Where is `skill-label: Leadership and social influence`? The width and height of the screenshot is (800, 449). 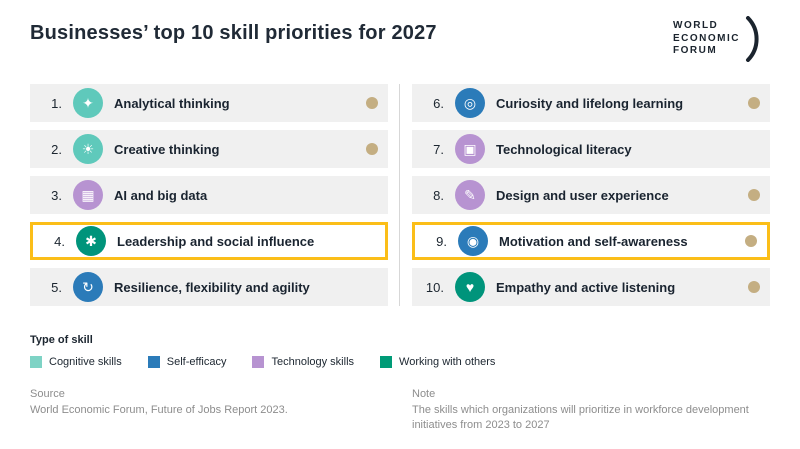 skill-label: Leadership and social influence is located at coordinates (216, 241).